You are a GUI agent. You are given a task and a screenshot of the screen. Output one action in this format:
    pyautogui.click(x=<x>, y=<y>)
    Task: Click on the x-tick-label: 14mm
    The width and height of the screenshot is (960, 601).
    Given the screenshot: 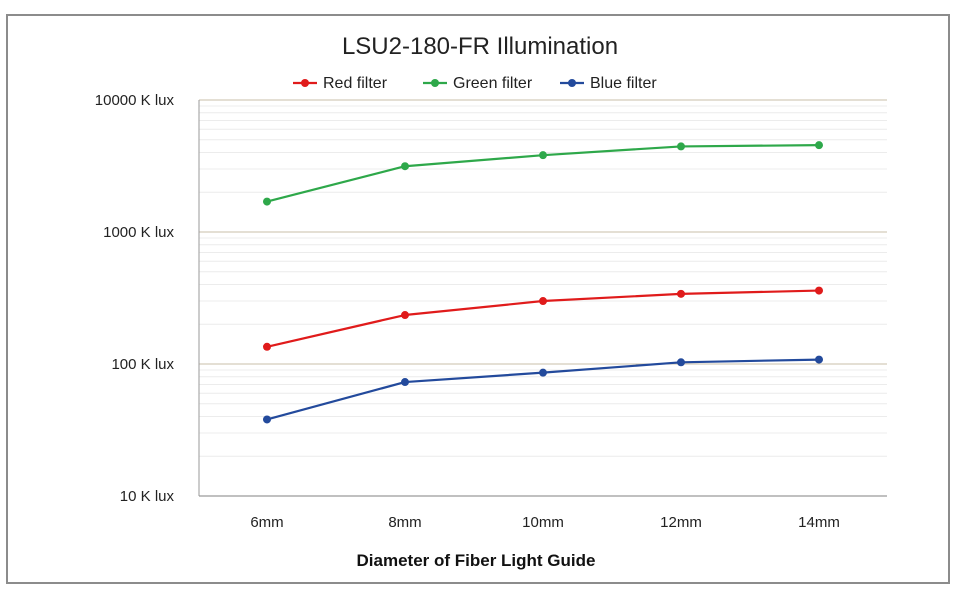 What is the action you would take?
    pyautogui.click(x=819, y=522)
    